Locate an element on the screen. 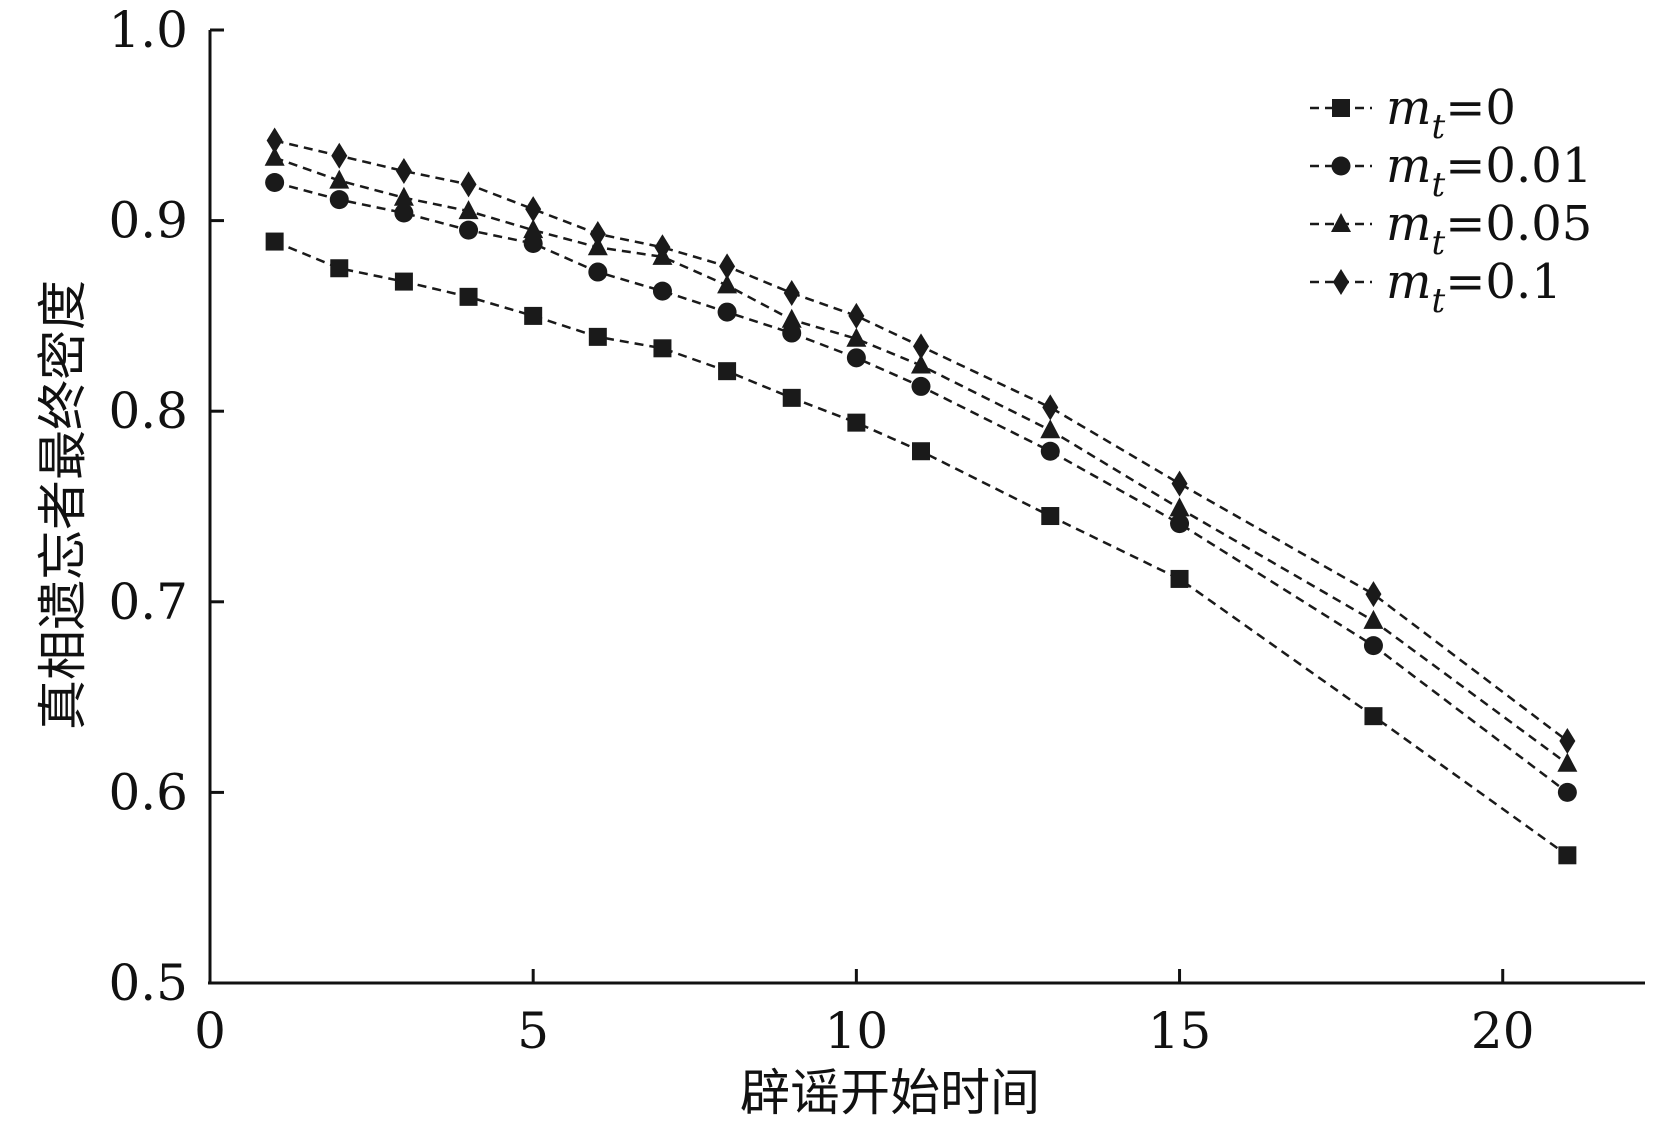  x-tick-label: 10 is located at coordinates (857, 1031).